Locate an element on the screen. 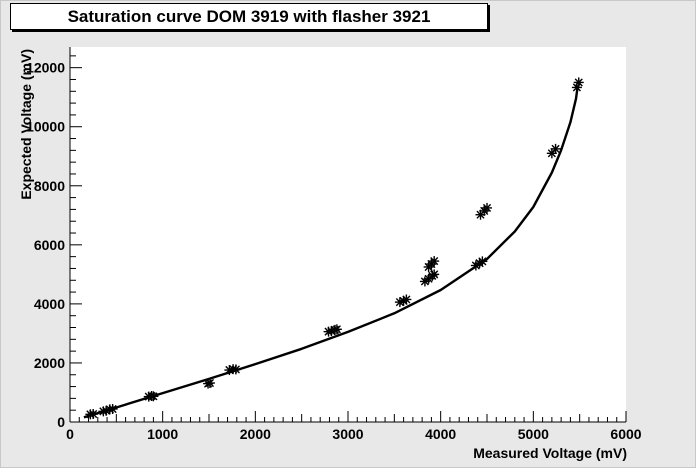 The width and height of the screenshot is (696, 468). y-tick-label: 8000 is located at coordinates (49, 186).